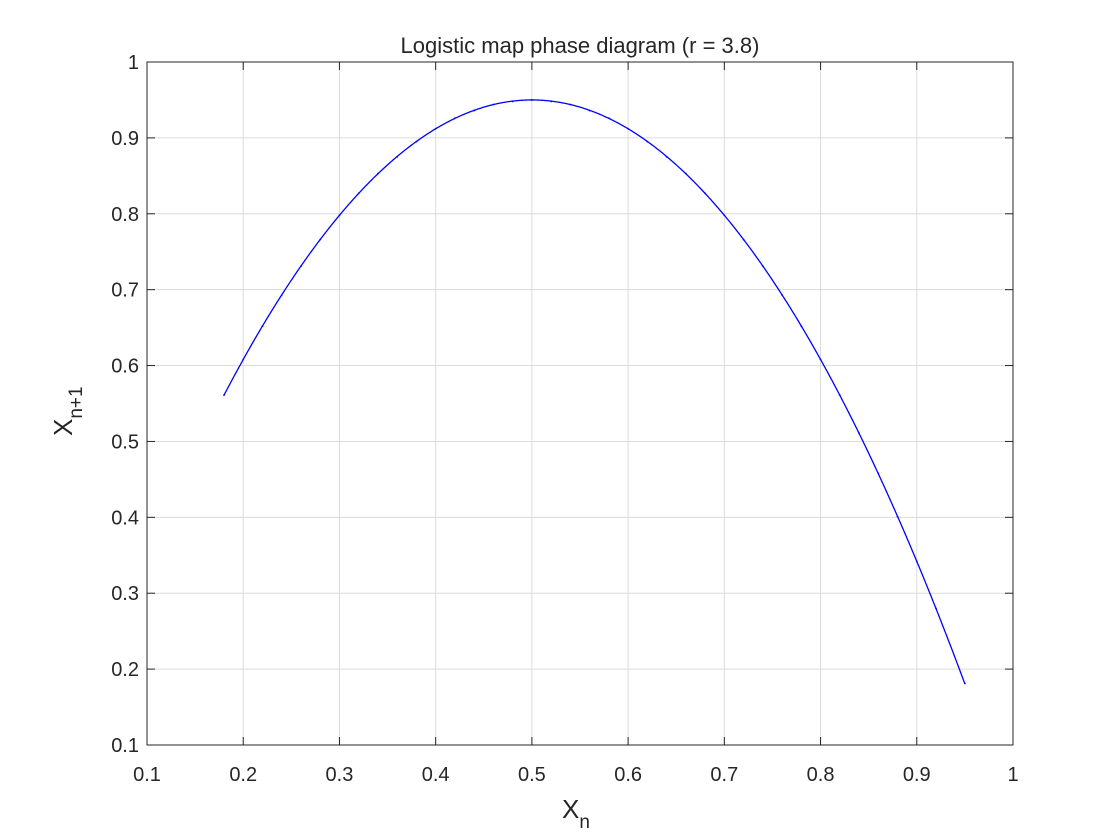 This screenshot has height=840, width=1120. I want to click on y-axis-label: Xn+1, so click(67, 411).